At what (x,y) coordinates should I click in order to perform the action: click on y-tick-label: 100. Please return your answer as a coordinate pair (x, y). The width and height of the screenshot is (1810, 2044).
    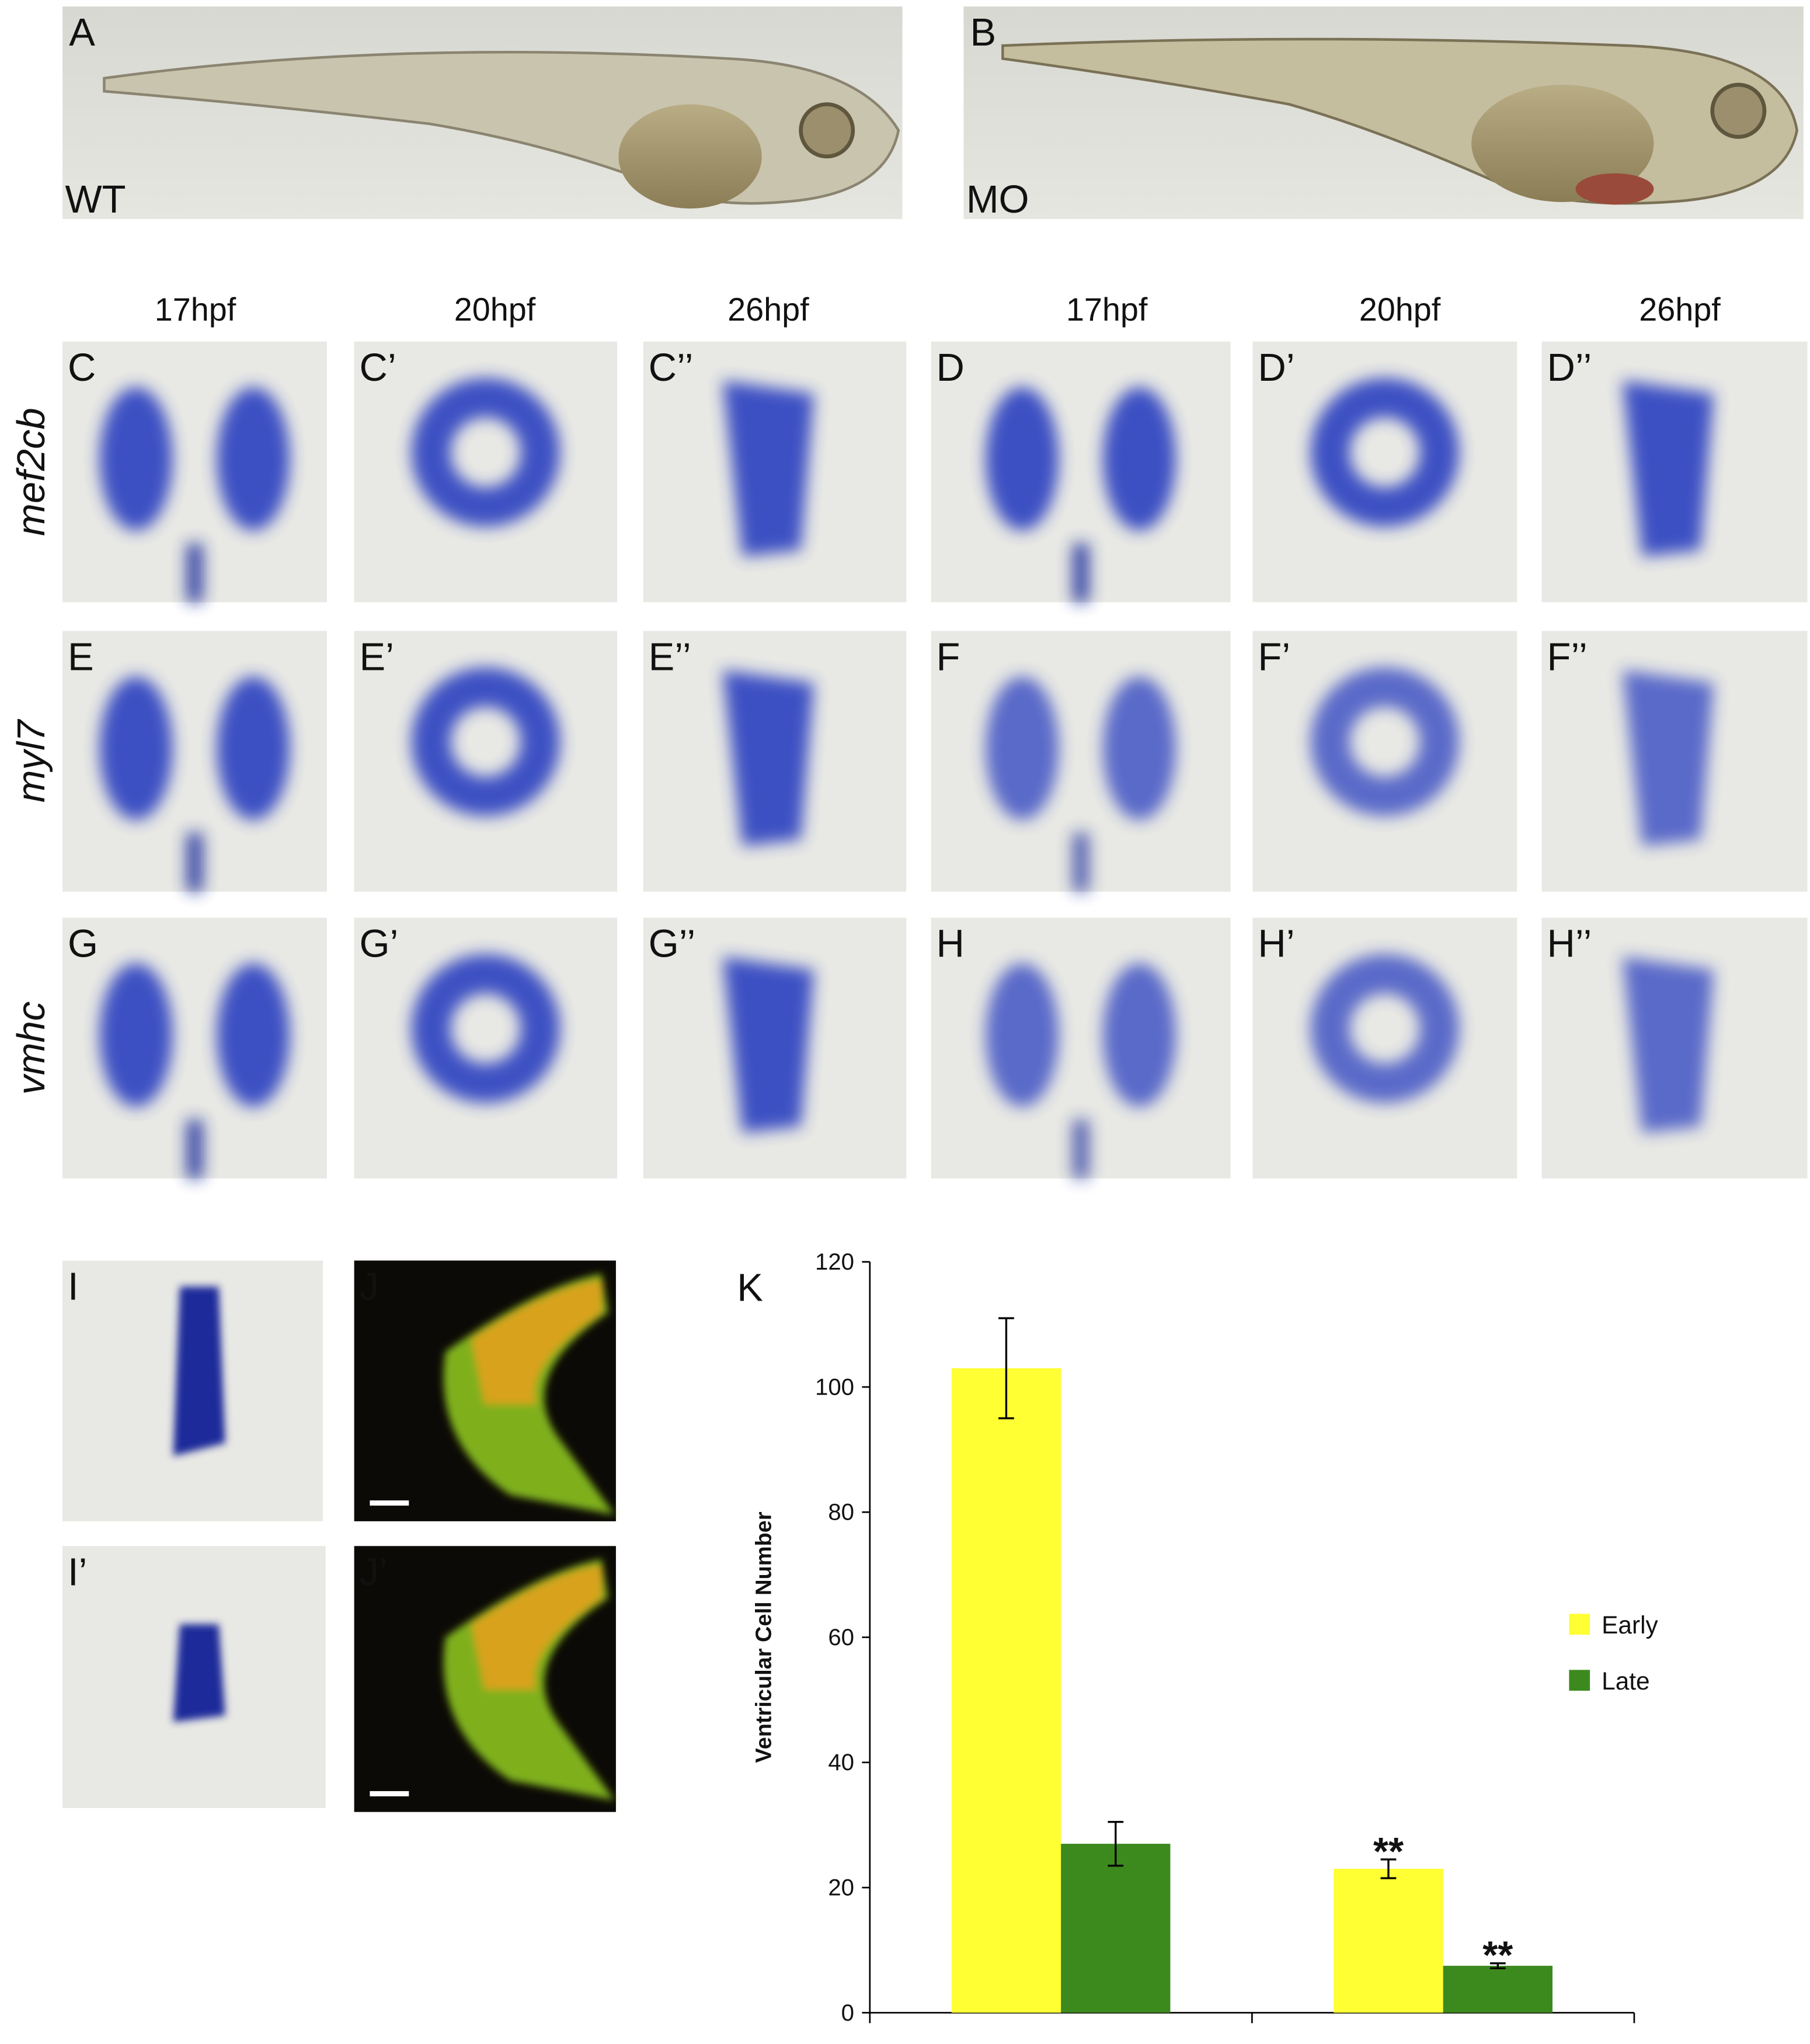
    Looking at the image, I should click on (834, 1387).